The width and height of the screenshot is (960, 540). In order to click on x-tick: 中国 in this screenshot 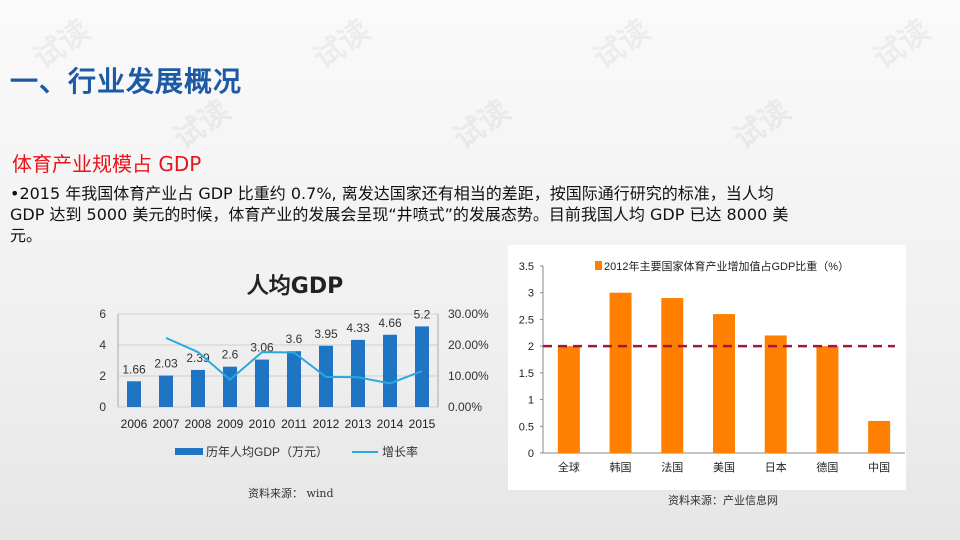, I will do `click(879, 467)`.